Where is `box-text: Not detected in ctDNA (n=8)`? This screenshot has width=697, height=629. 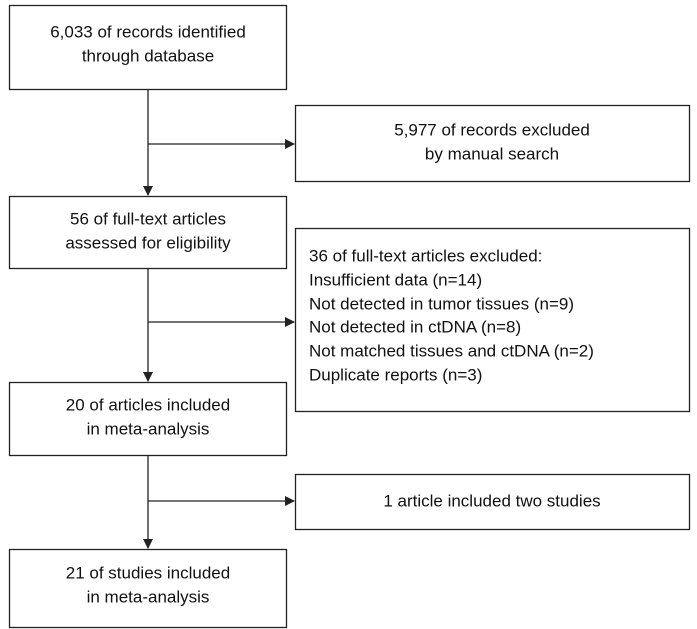 box-text: Not detected in ctDNA (n=8) is located at coordinates (415, 326).